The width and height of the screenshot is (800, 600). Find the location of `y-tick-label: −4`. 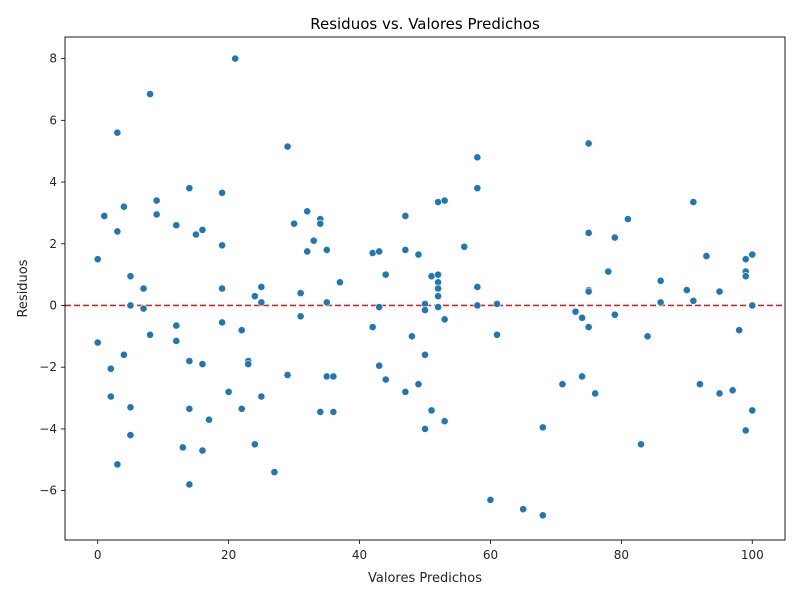

y-tick-label: −4 is located at coordinates (48, 429).